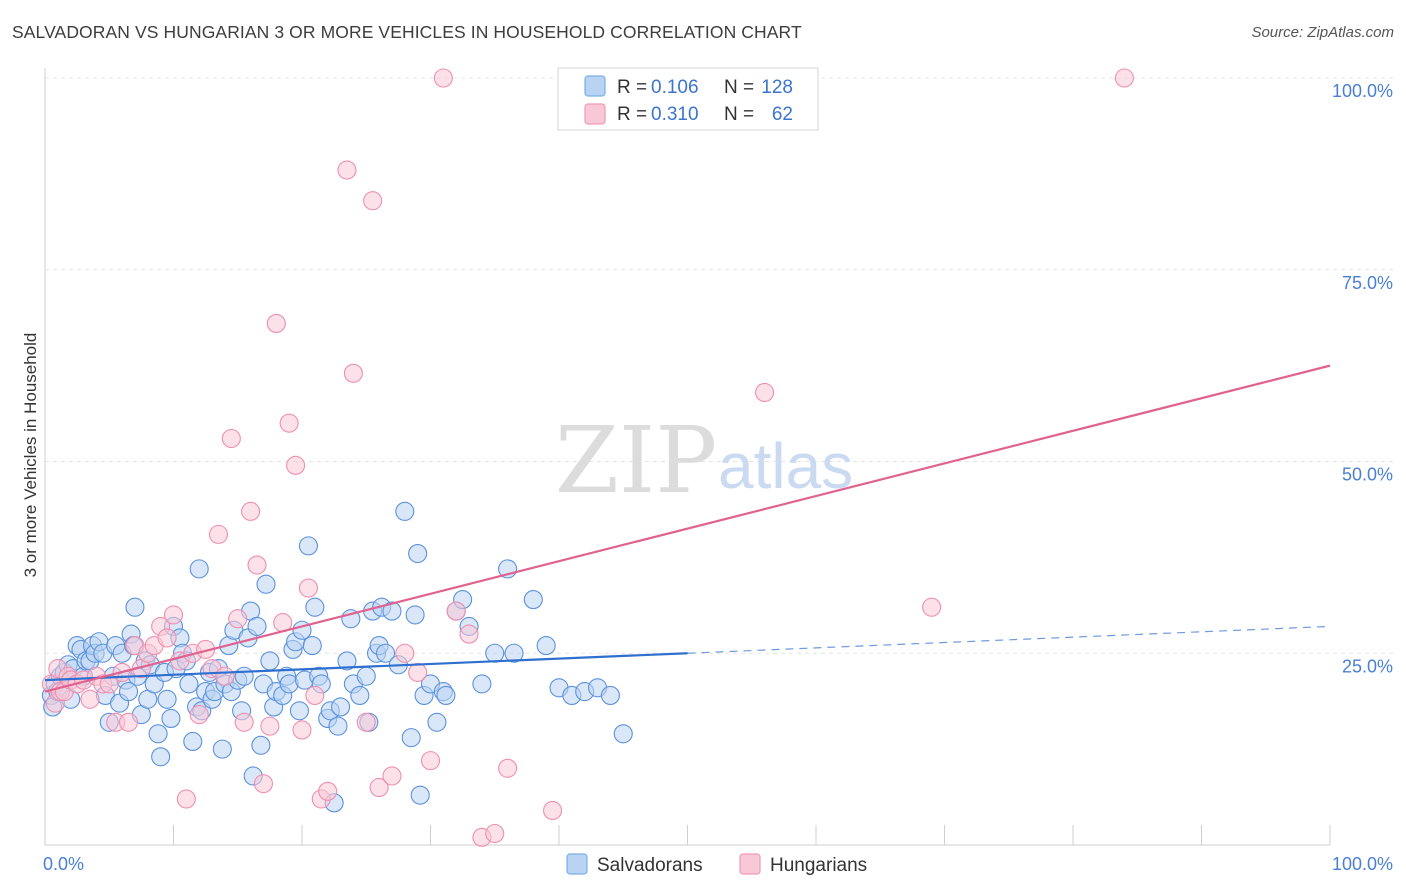  Describe the element at coordinates (595, 86) in the screenshot. I see `legend-swatch-salvadorans` at that location.